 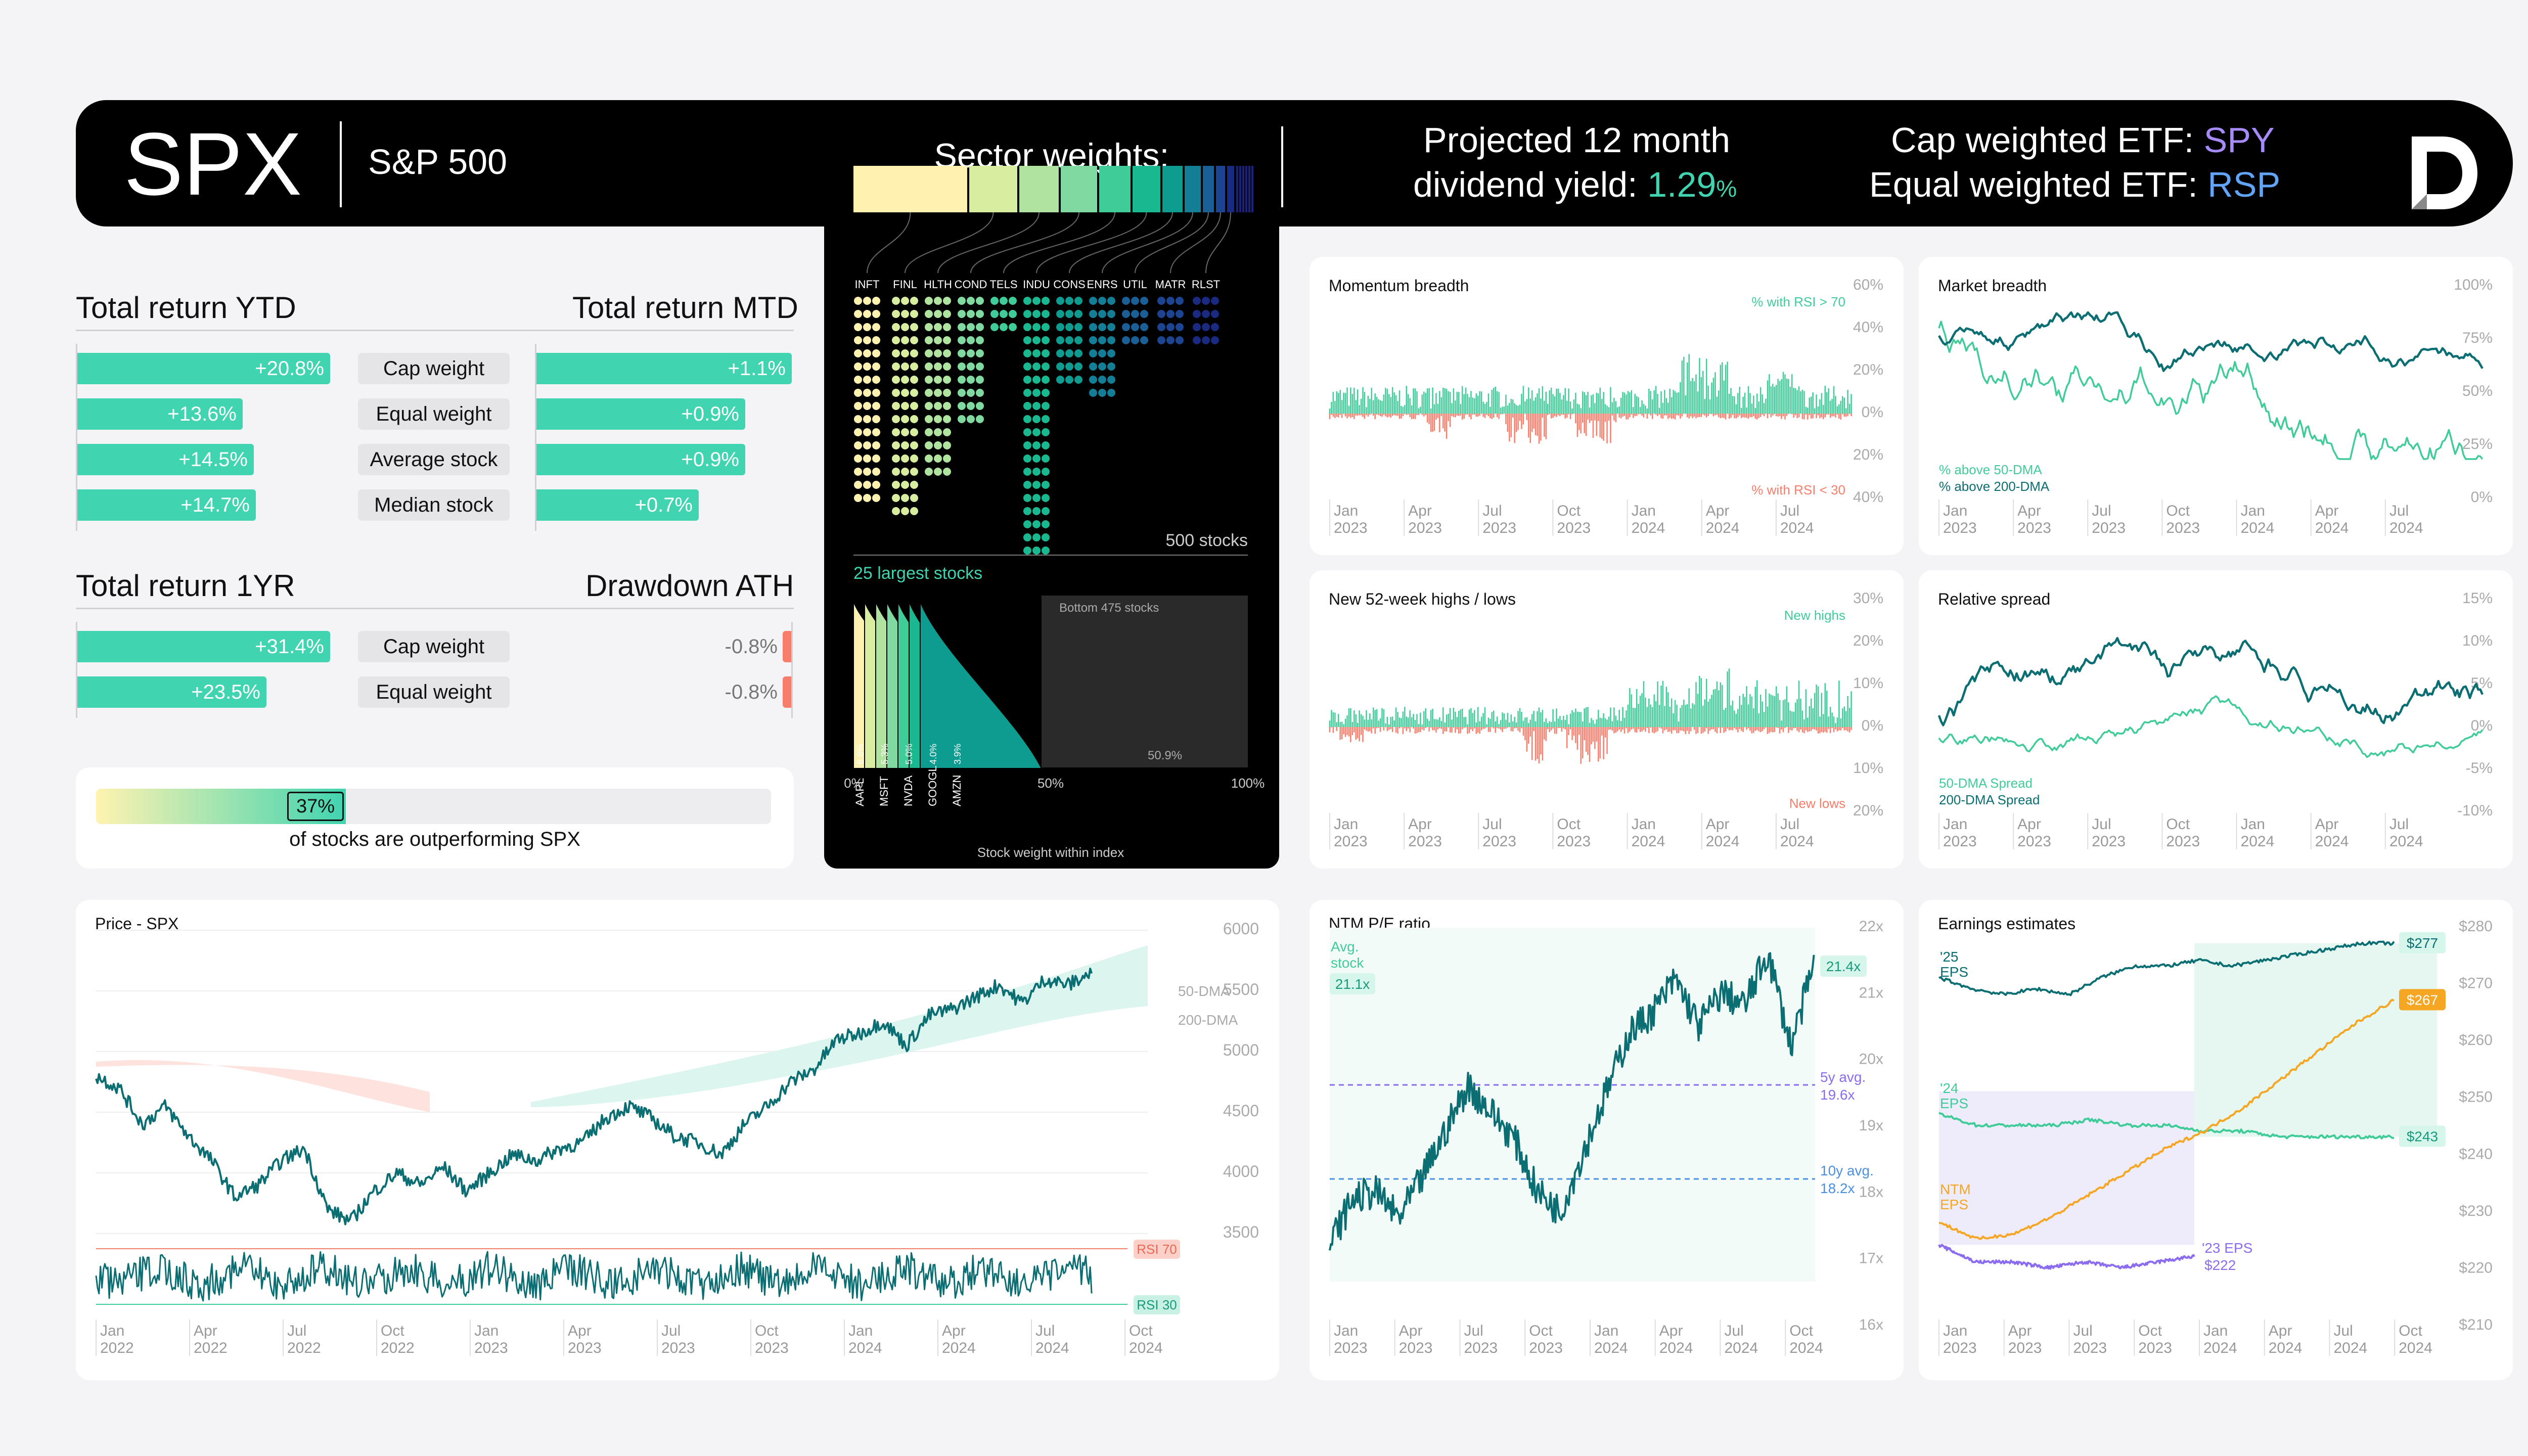 What do you see at coordinates (1070, 284) in the screenshot?
I see `sector-label: CONS` at bounding box center [1070, 284].